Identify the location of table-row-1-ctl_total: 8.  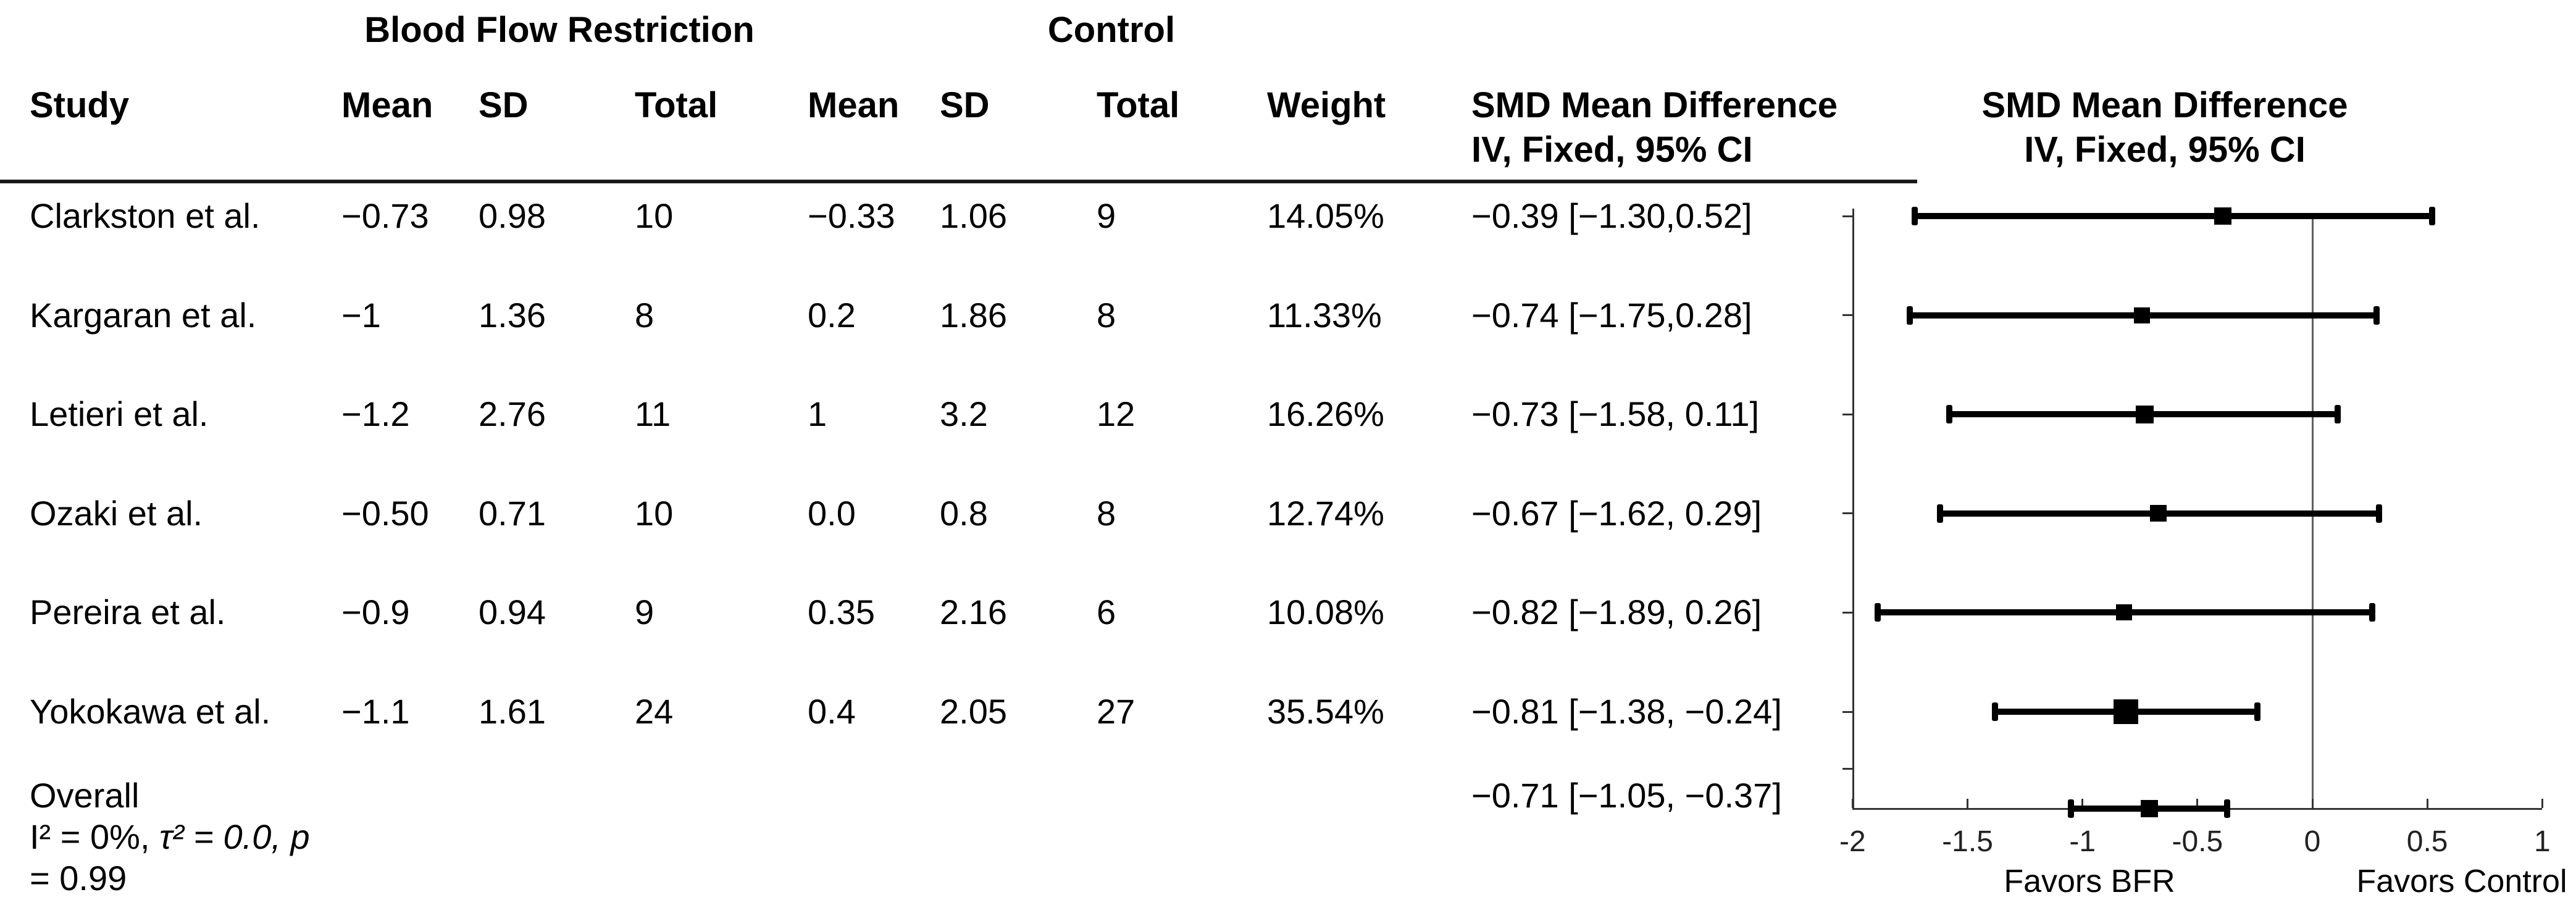
(1106, 315).